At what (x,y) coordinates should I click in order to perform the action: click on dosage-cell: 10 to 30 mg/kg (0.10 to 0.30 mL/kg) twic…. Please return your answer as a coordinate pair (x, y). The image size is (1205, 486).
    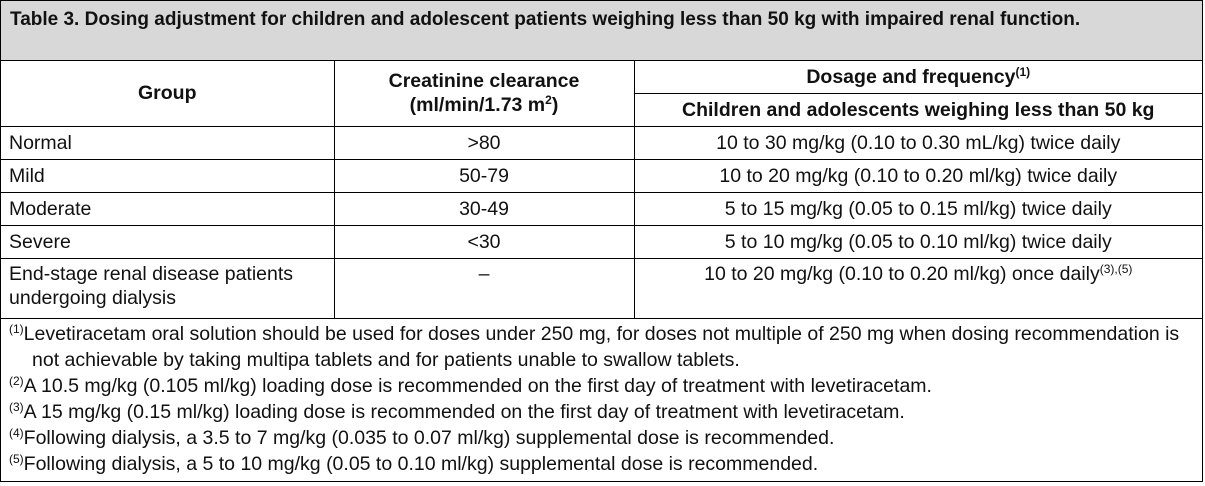
    Looking at the image, I should click on (917, 142).